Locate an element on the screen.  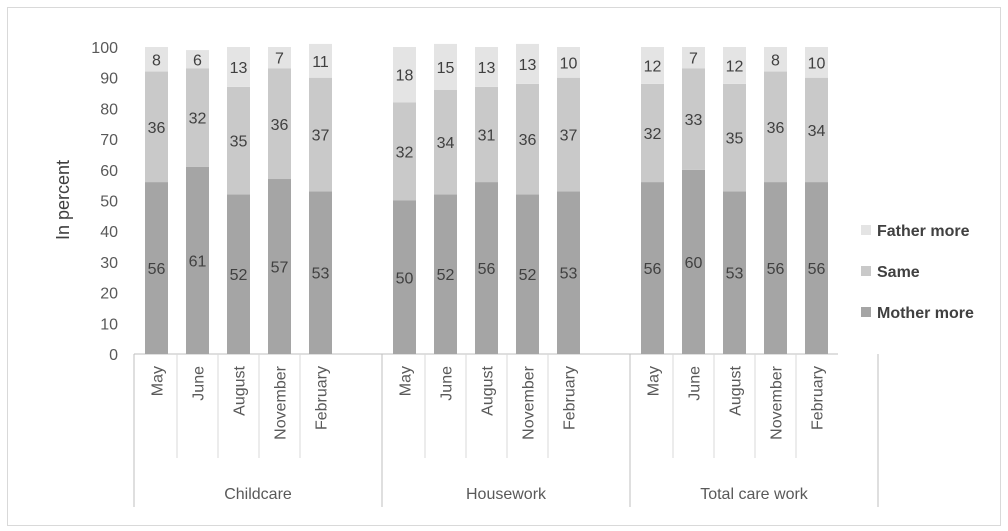
group-label: Childcare is located at coordinates (258, 494).